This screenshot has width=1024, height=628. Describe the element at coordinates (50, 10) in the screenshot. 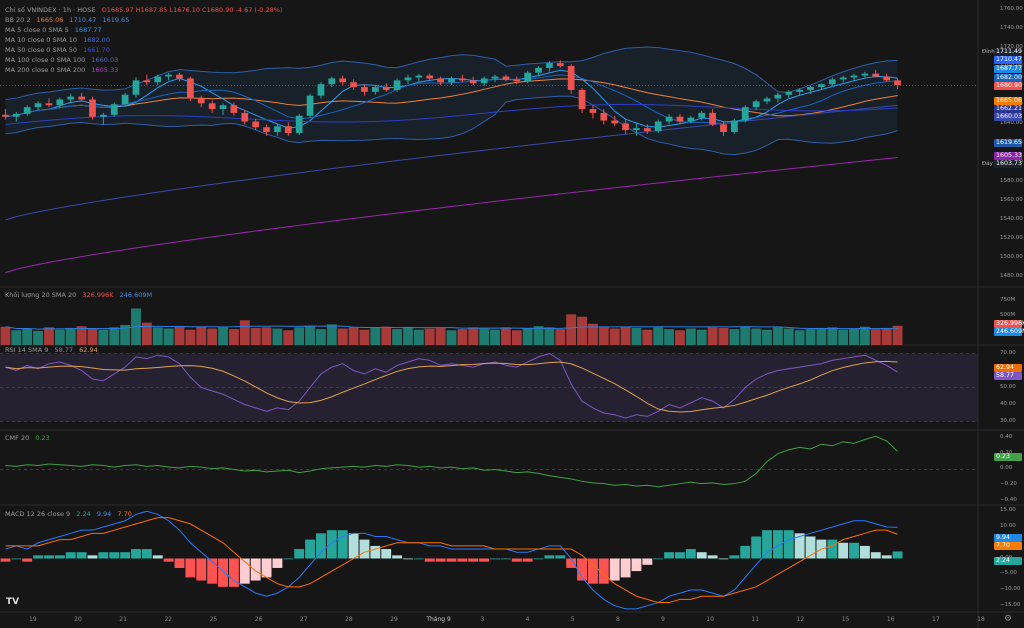

I see `symbol-title: Chỉ số VNINDEX · 1h · HOSE` at that location.